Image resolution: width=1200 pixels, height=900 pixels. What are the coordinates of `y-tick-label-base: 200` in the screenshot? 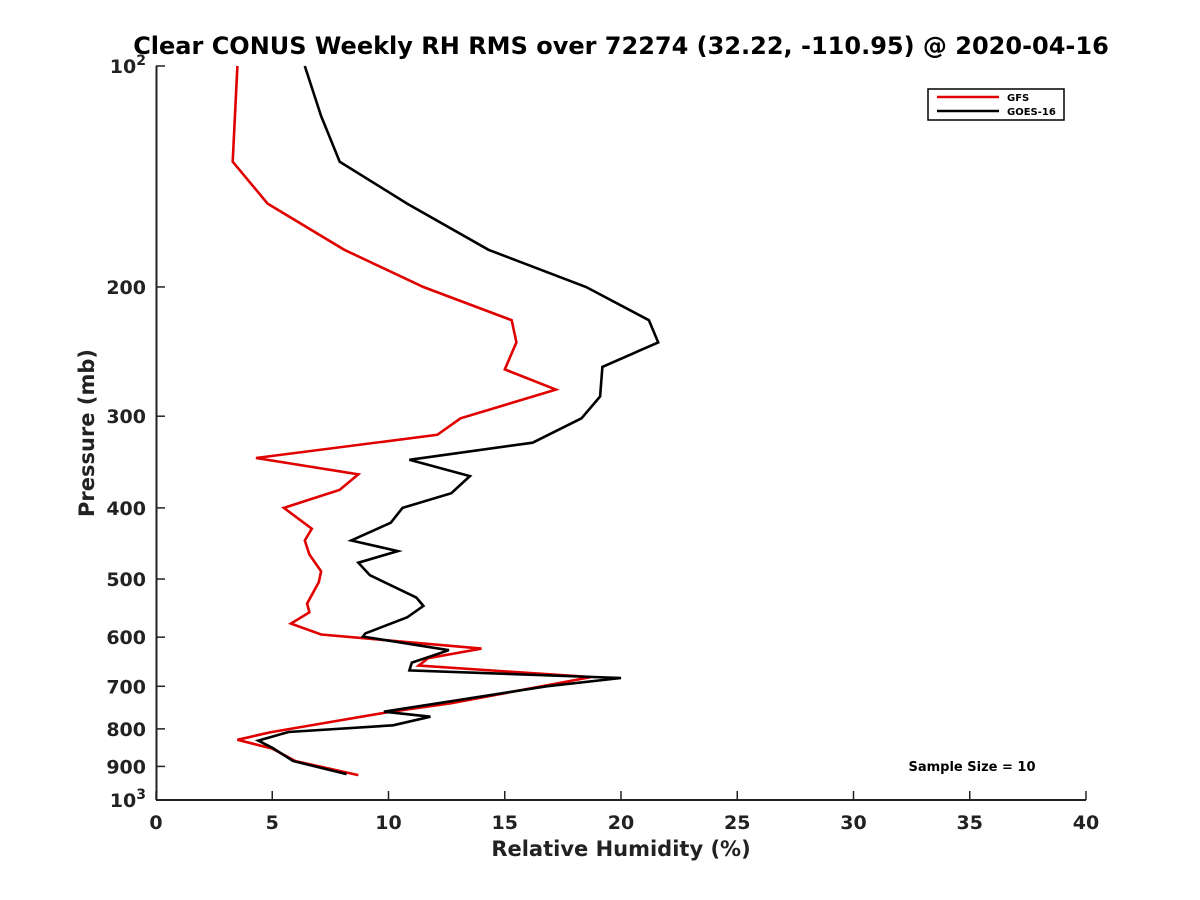 It's located at (126, 288).